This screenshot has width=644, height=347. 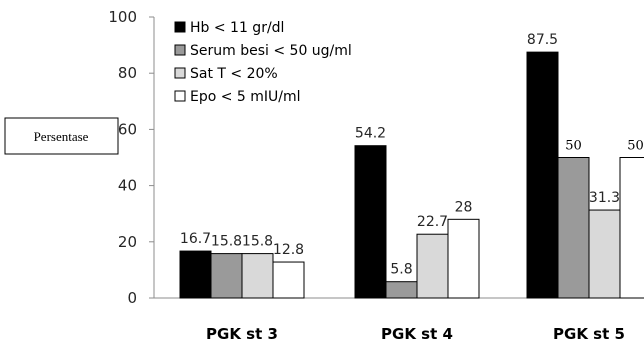 I want to click on x-category-label: PGK st 4, so click(x=417, y=334).